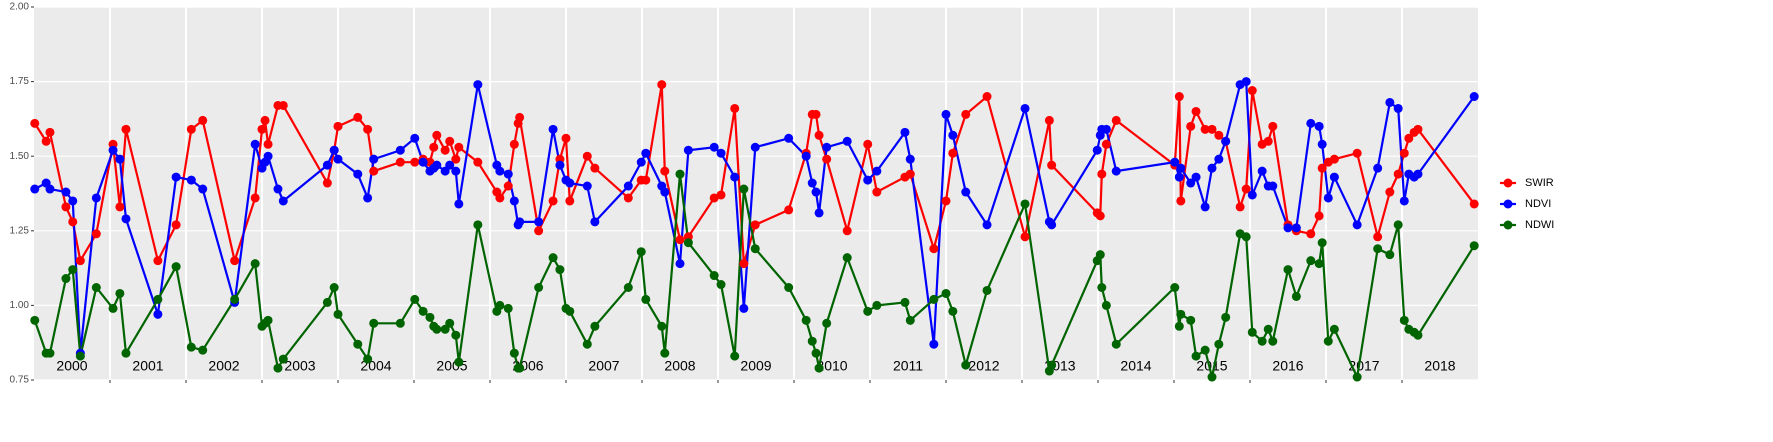  What do you see at coordinates (1508, 225) in the screenshot?
I see `legend-key` at bounding box center [1508, 225].